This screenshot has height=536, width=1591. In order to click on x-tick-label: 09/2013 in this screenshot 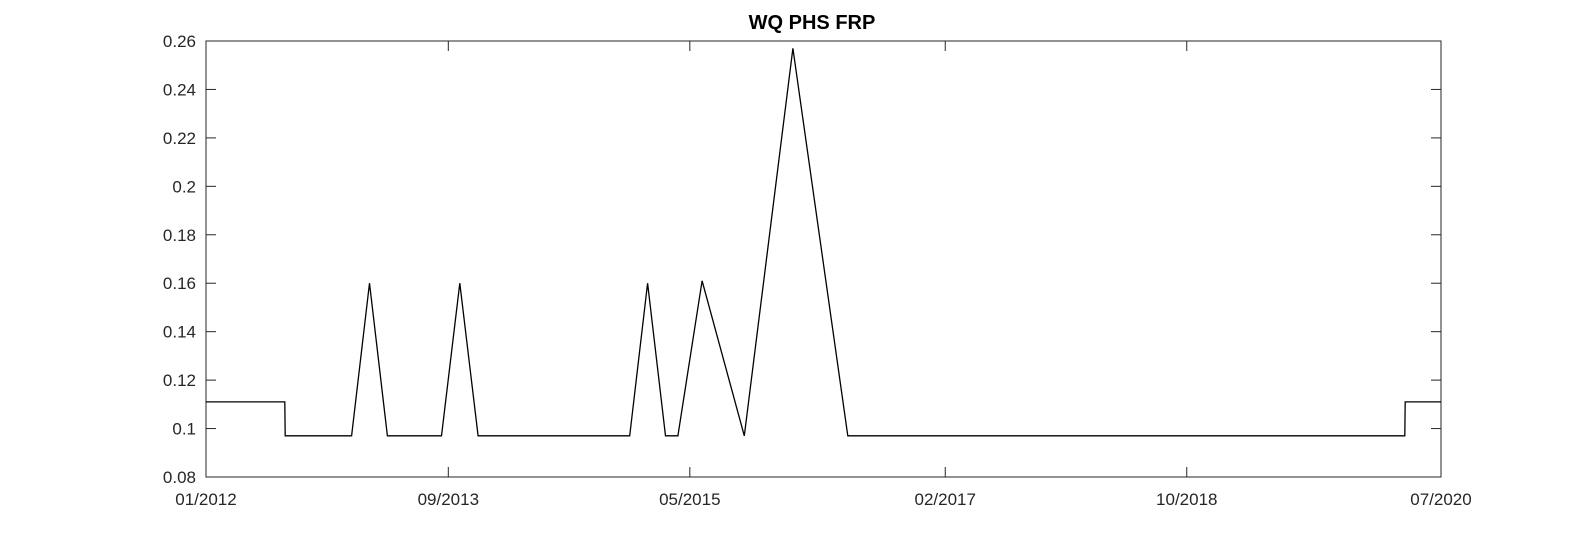, I will do `click(448, 499)`.